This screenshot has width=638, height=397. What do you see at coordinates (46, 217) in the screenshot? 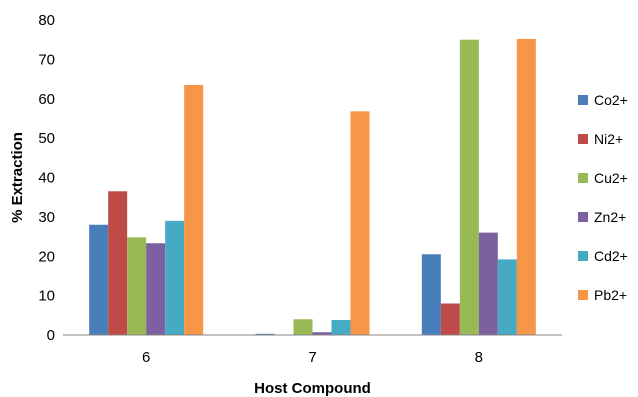
I see `y-tick-label: 30` at bounding box center [46, 217].